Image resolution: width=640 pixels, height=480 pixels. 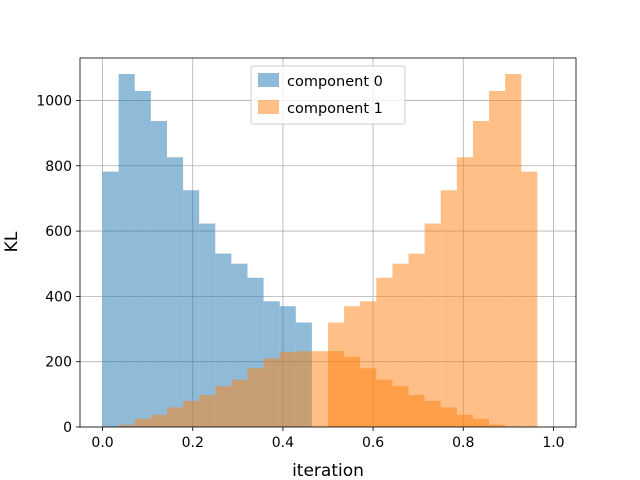 I want to click on y-tick-label: 0, so click(x=67, y=428).